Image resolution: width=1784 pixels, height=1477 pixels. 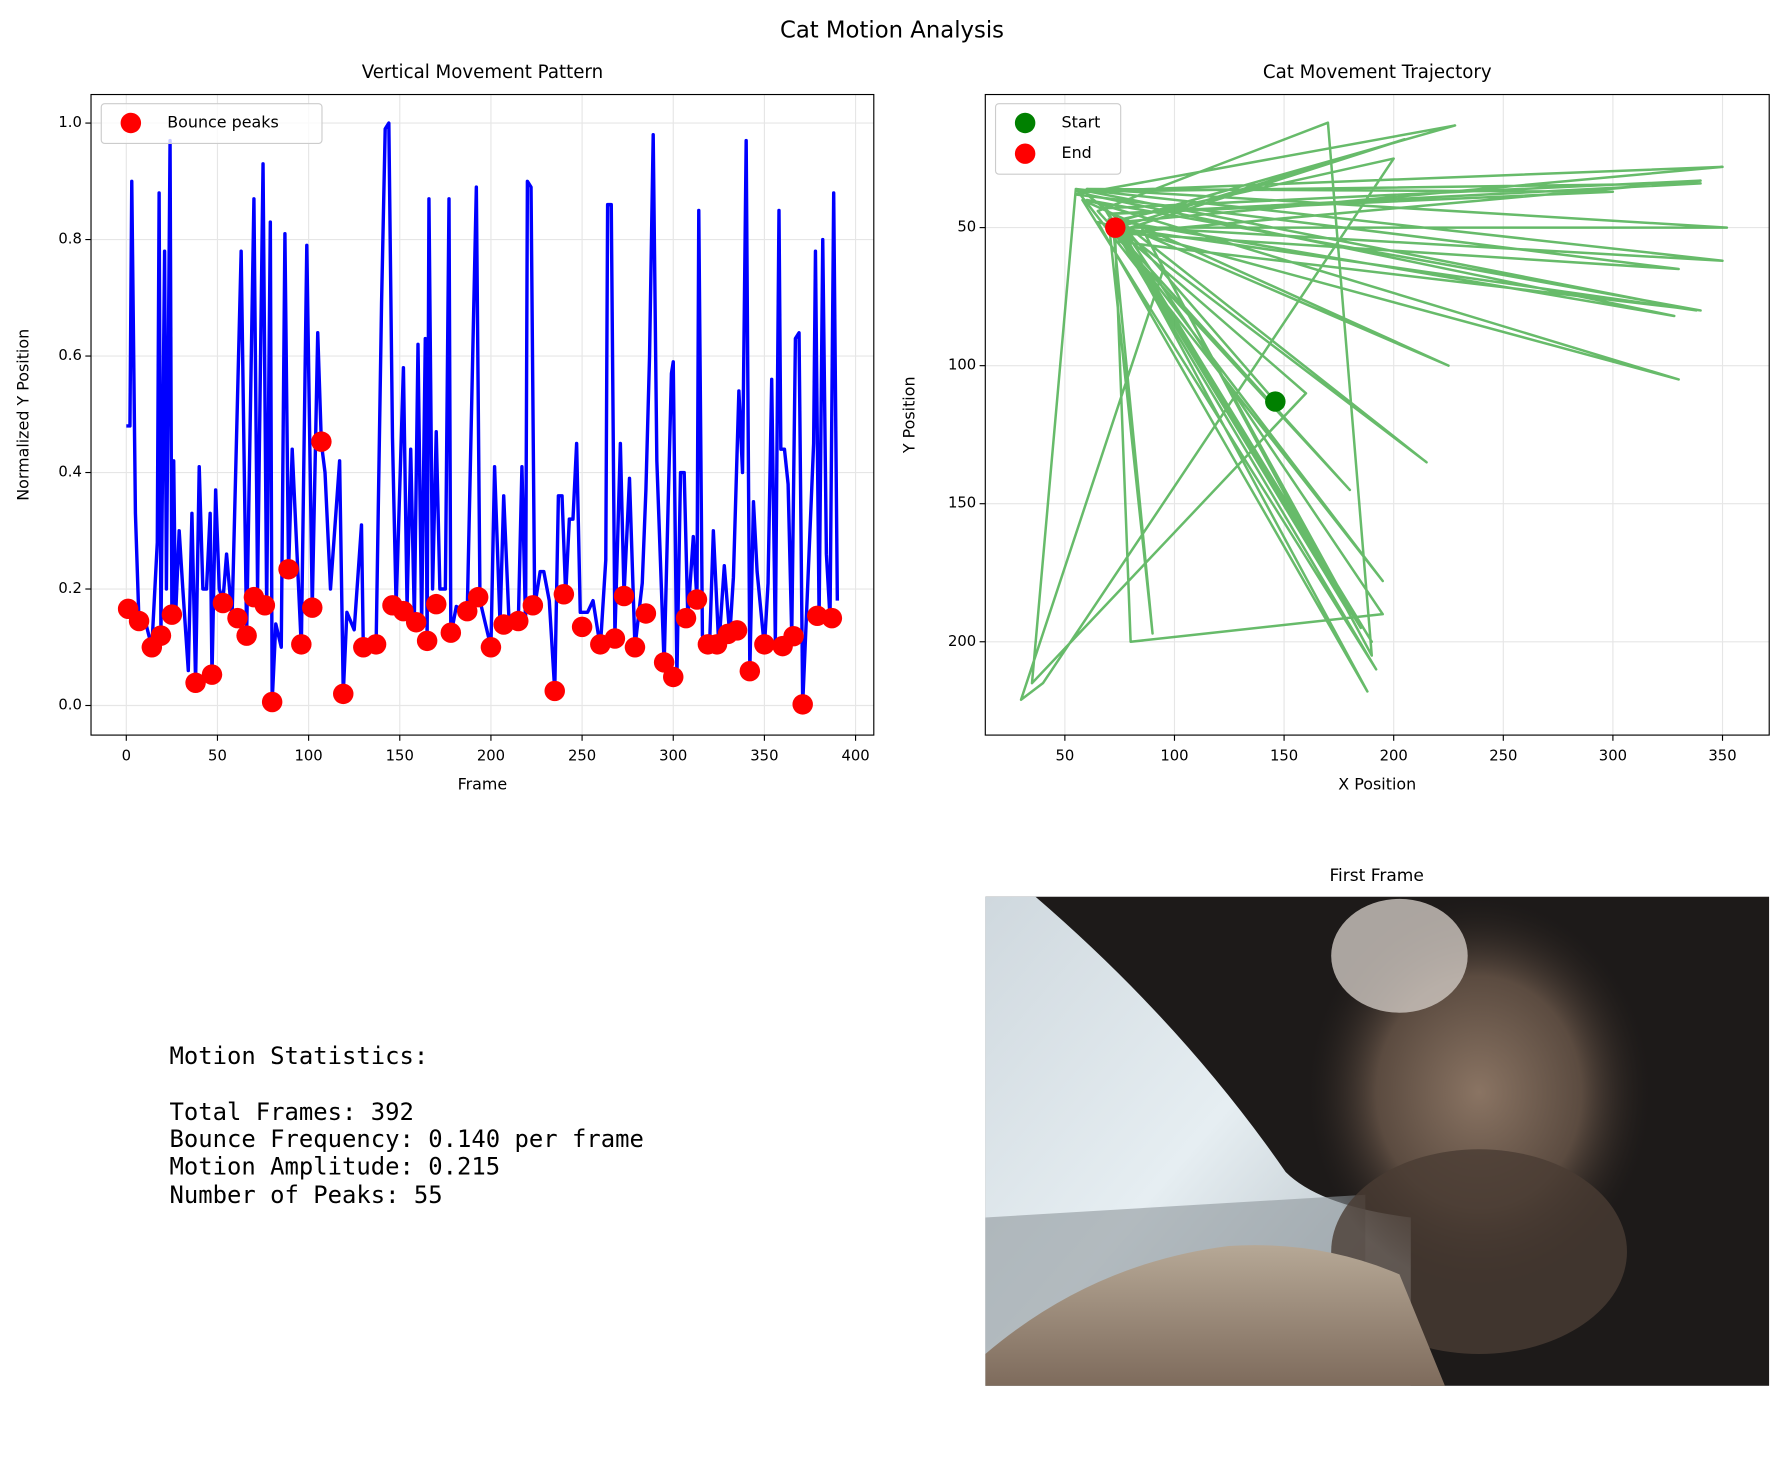 I want to click on chart-title: Vertical Movement Pattern, so click(x=482, y=72).